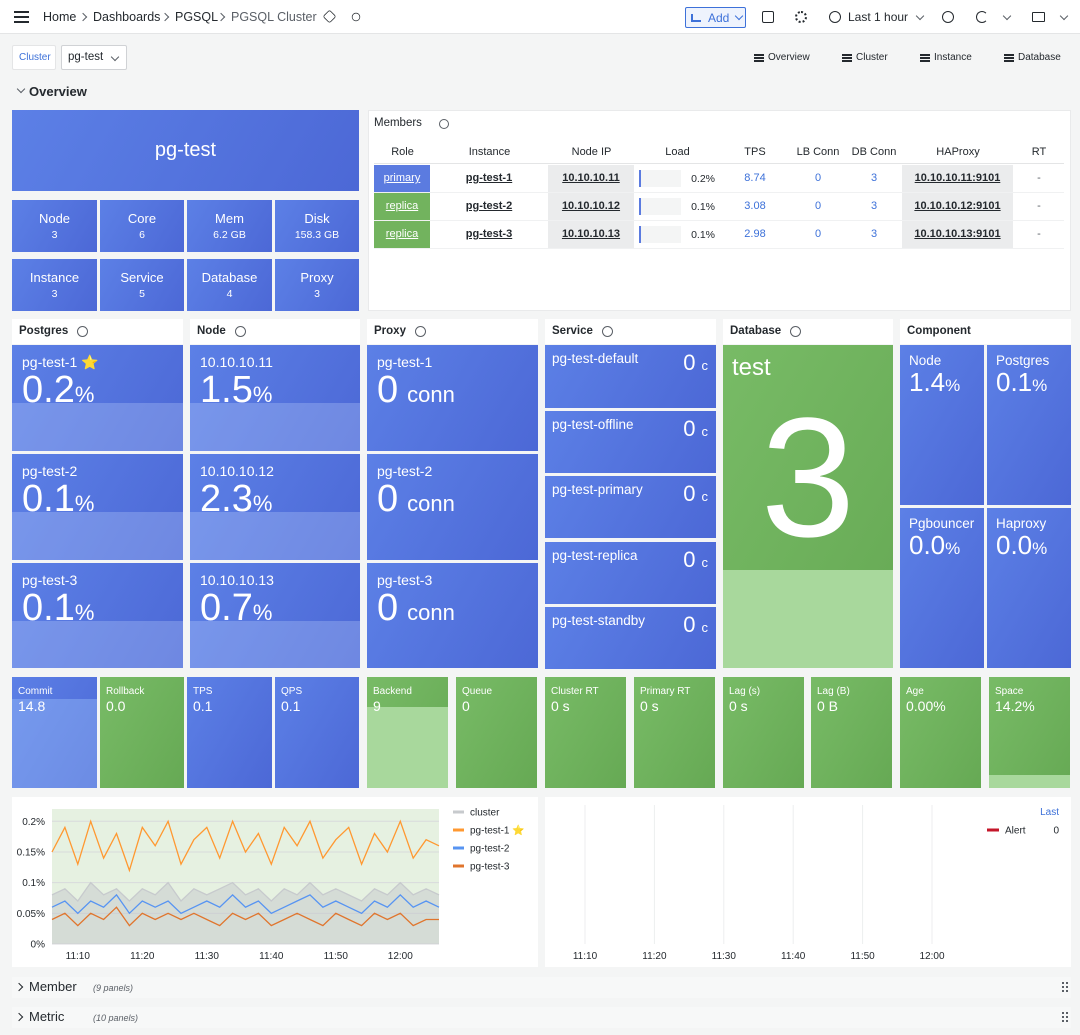 This screenshot has height=1035, width=1080. I want to click on stat-label: QPS, so click(292, 691).